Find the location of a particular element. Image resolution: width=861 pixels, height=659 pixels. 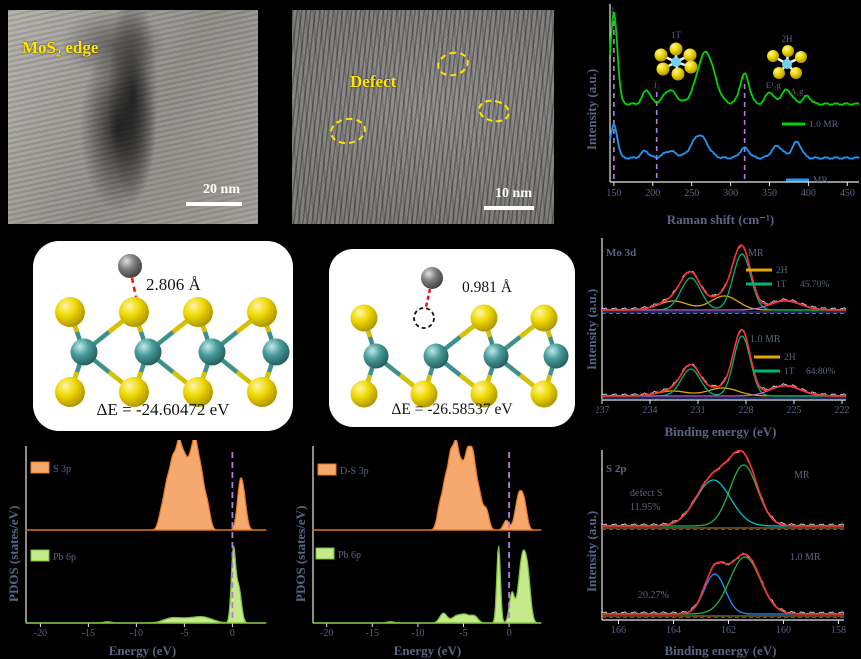

s2p-x-axis-label: Binding energy (eV) is located at coordinates (720, 650).